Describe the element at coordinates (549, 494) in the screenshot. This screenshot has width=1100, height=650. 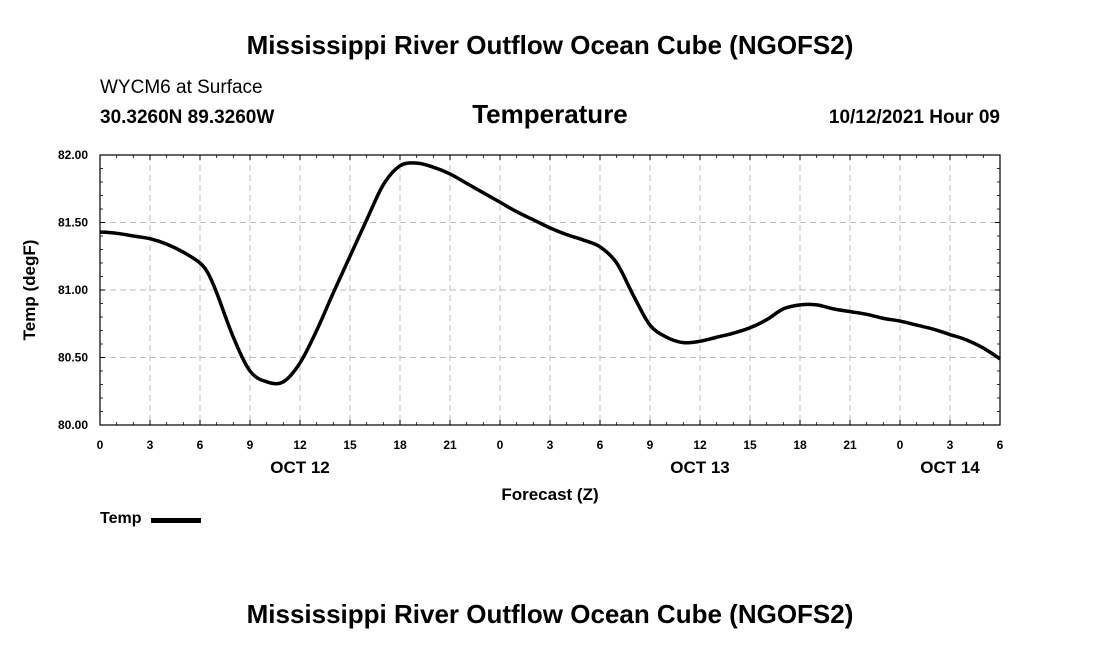
I see `x-axis-label: Forecast (Z)` at that location.